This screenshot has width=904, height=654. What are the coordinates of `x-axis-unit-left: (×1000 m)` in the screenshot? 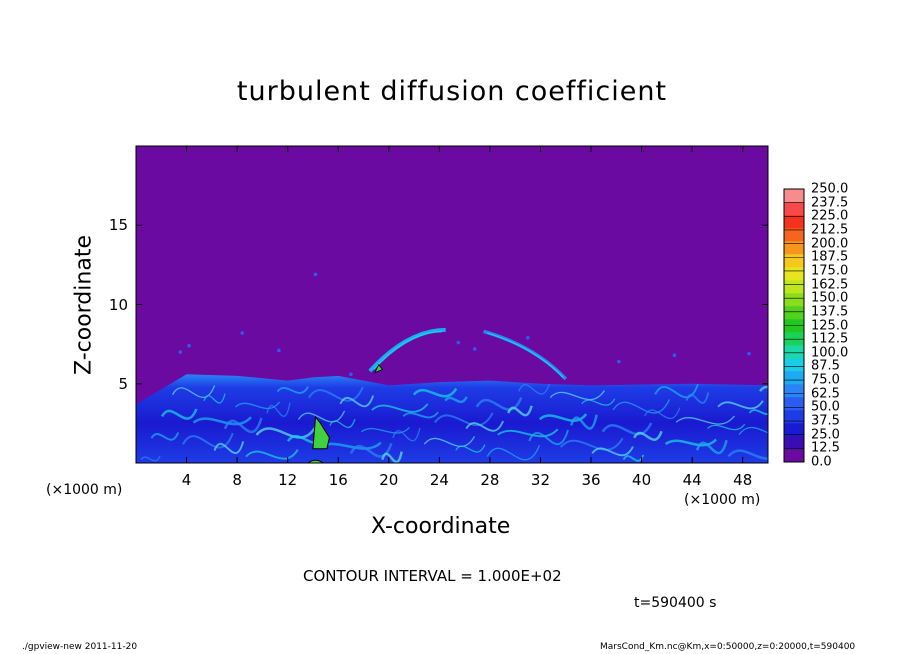 It's located at (84, 490).